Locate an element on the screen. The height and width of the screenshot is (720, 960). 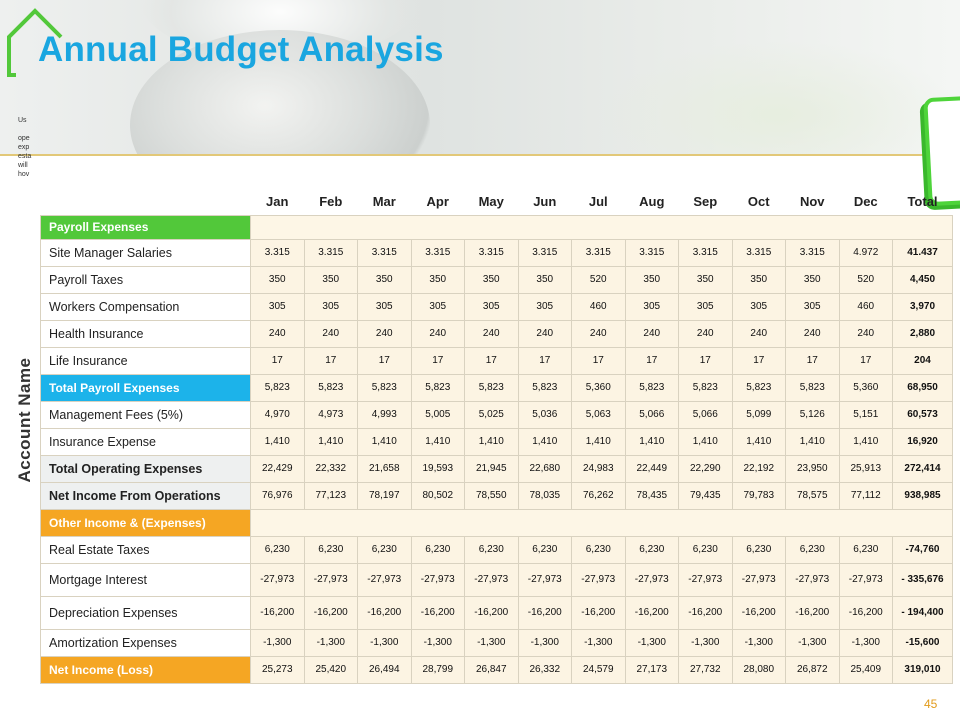
callout-note-text: Us ope exp esta will hov is located at coordinates (25, 147).